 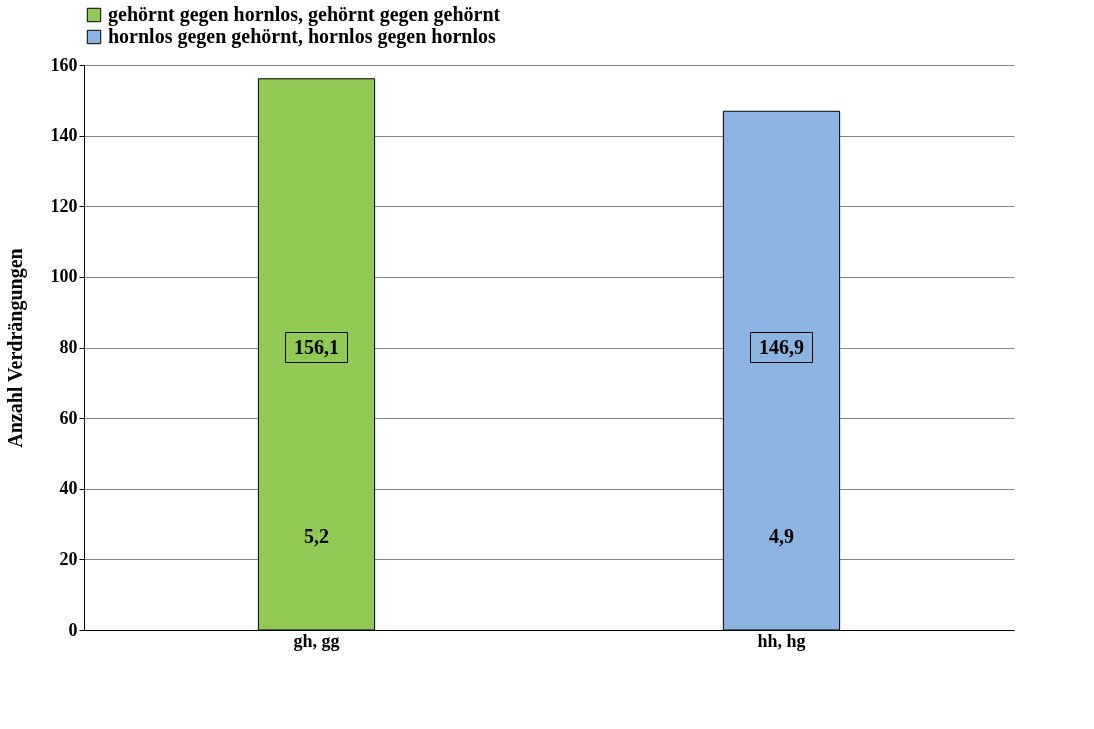 I want to click on annotation: 4,9, so click(x=781, y=535).